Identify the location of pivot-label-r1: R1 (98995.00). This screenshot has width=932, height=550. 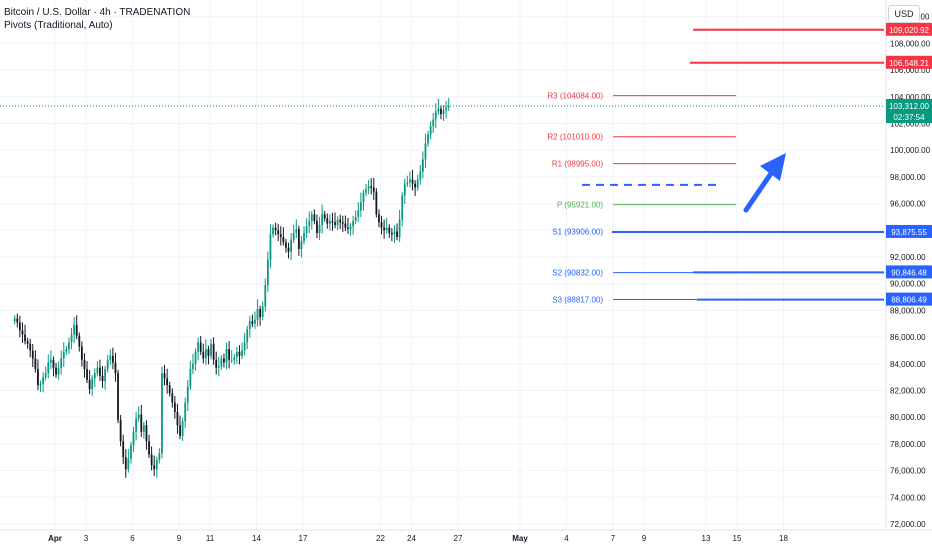
(577, 164).